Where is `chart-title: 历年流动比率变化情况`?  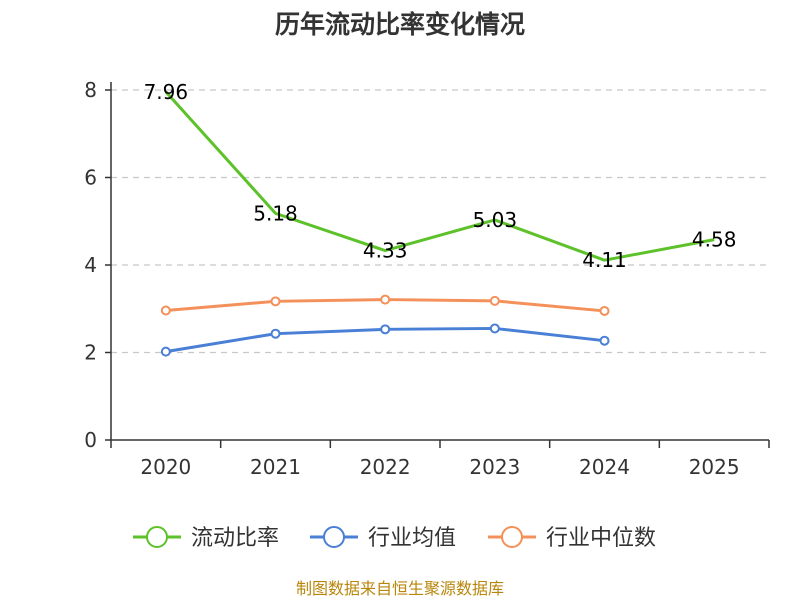 chart-title: 历年流动比率变化情况 is located at coordinates (400, 24).